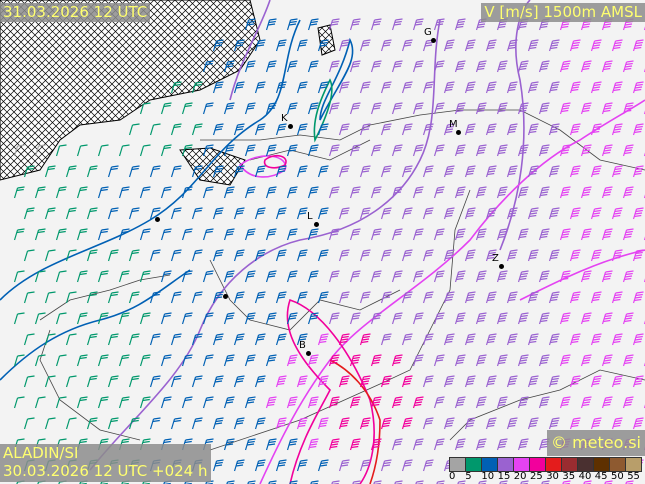  Describe the element at coordinates (105, 463) in the screenshot. I see `model-info: ALADIN/SI 30.03.2026 12 UTC +024 h` at that location.